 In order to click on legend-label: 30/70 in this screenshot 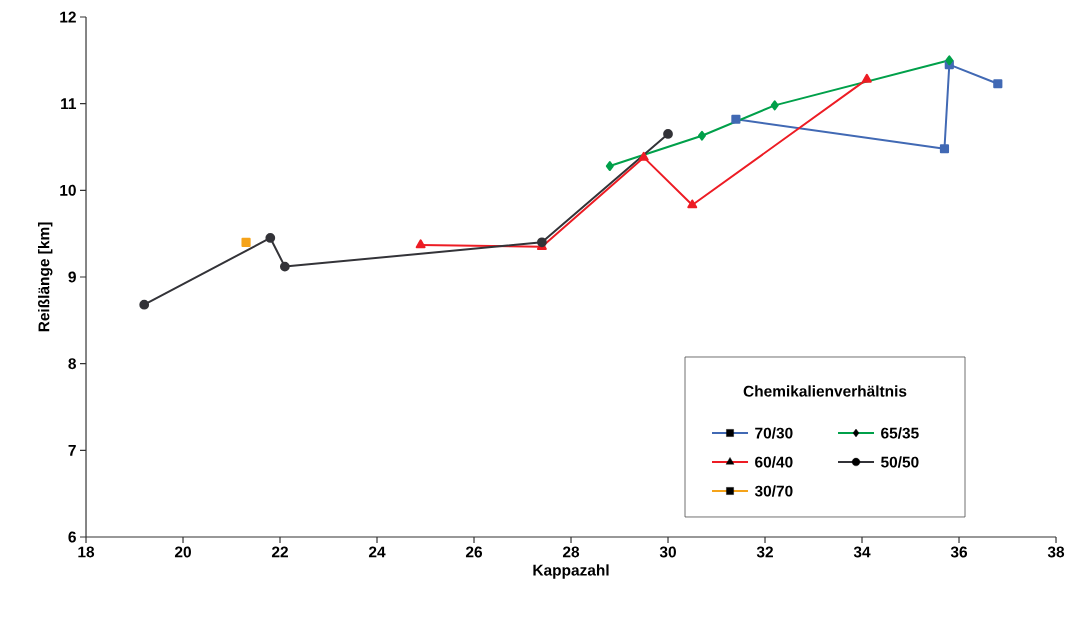, I will do `click(773, 491)`.